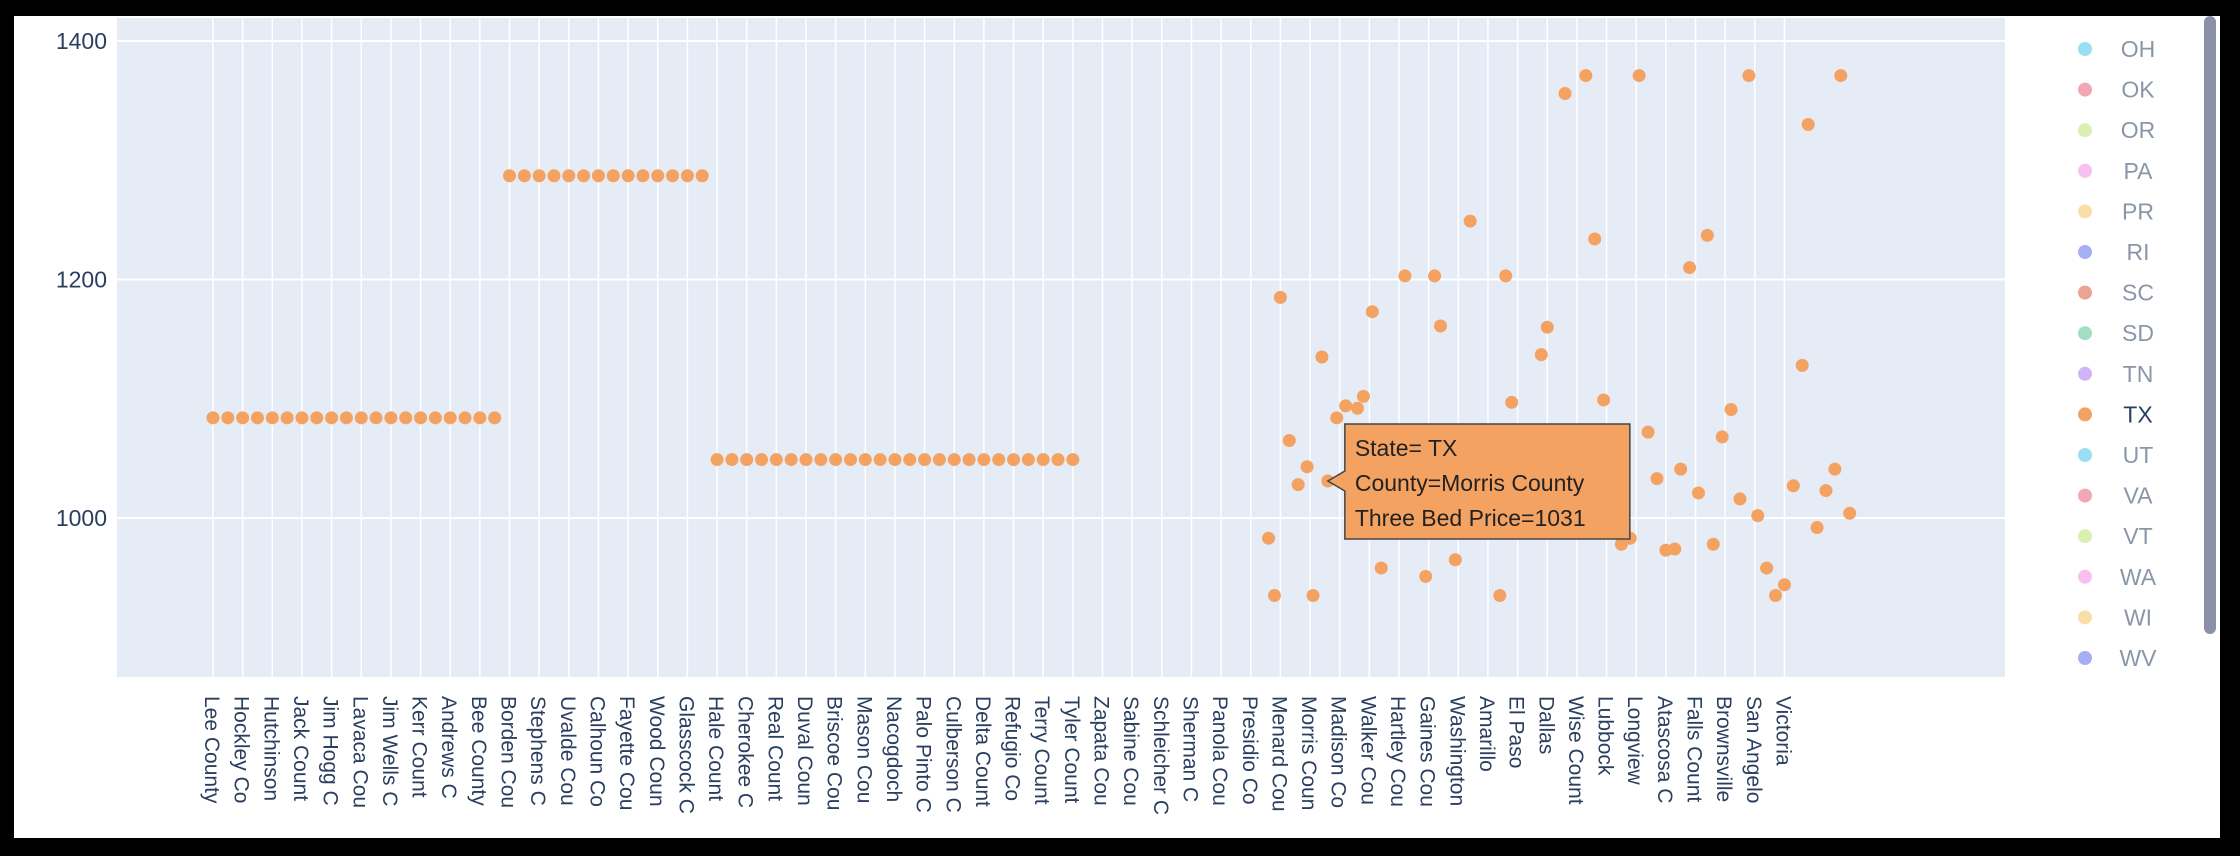  I want to click on legend-item-wa: WA, so click(2117, 577).